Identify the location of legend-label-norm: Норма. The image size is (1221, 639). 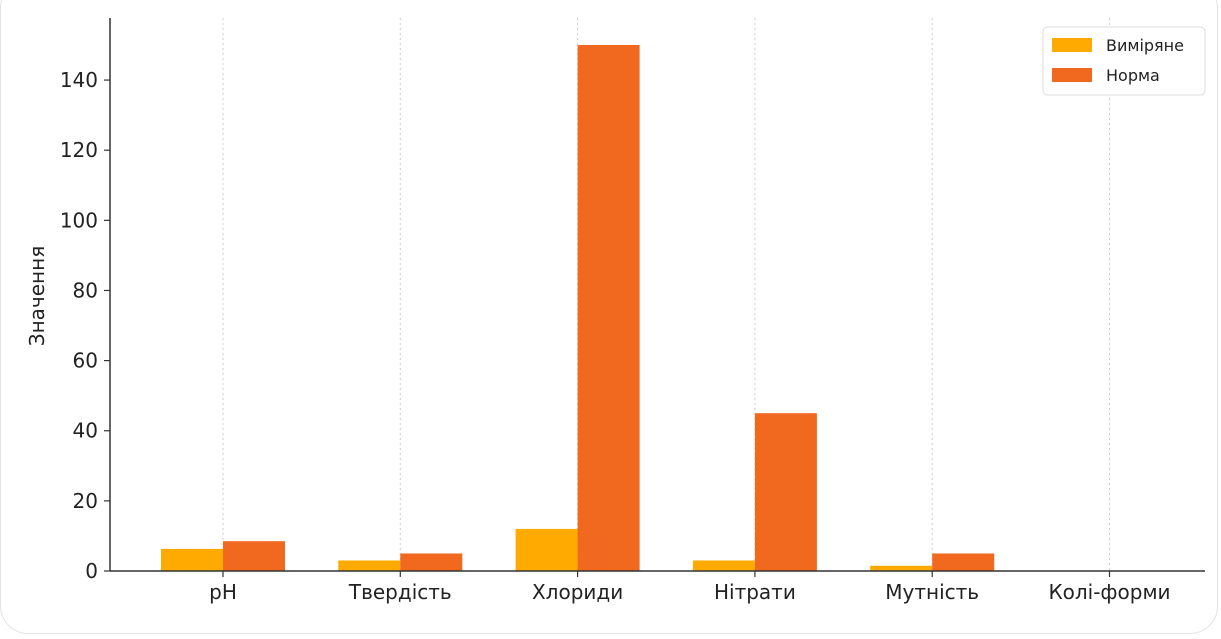
(1133, 75).